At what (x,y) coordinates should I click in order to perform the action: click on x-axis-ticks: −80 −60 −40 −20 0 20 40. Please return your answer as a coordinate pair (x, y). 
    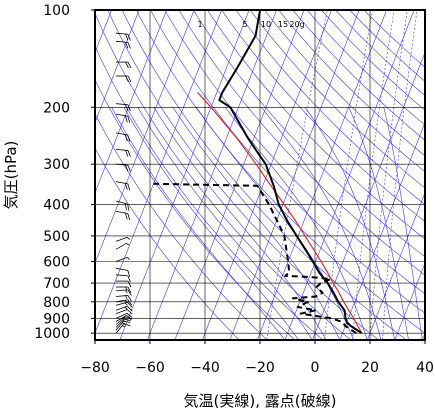
    Looking at the image, I should click on (257, 358).